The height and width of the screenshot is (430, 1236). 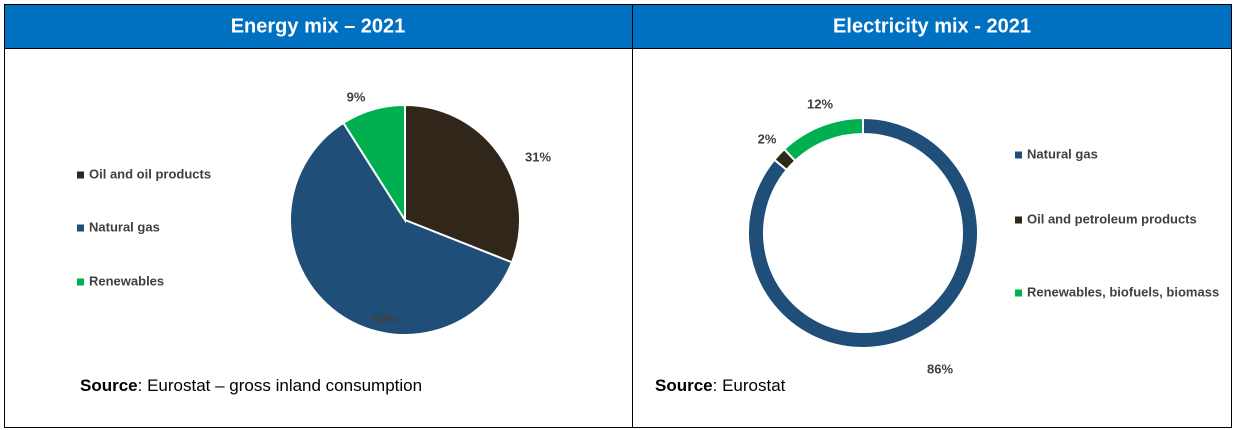 What do you see at coordinates (385, 318) in the screenshot?
I see `data-label: 60%` at bounding box center [385, 318].